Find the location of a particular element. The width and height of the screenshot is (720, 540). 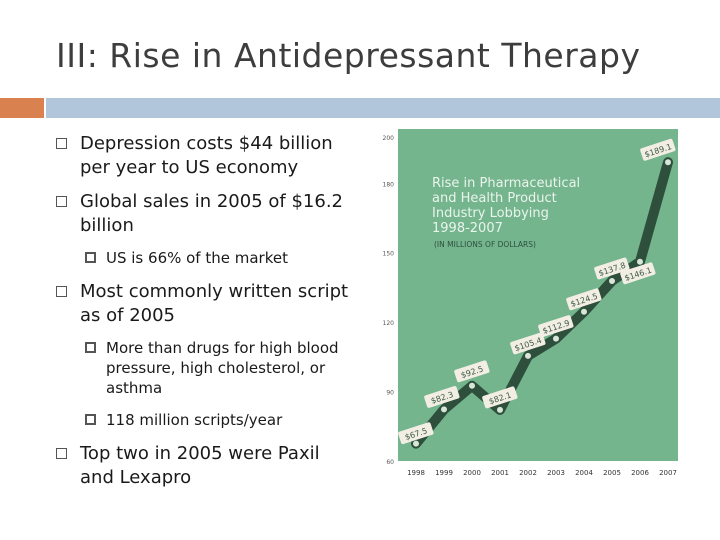

chart-title-line-2: and Health Product is located at coordinates (494, 198).